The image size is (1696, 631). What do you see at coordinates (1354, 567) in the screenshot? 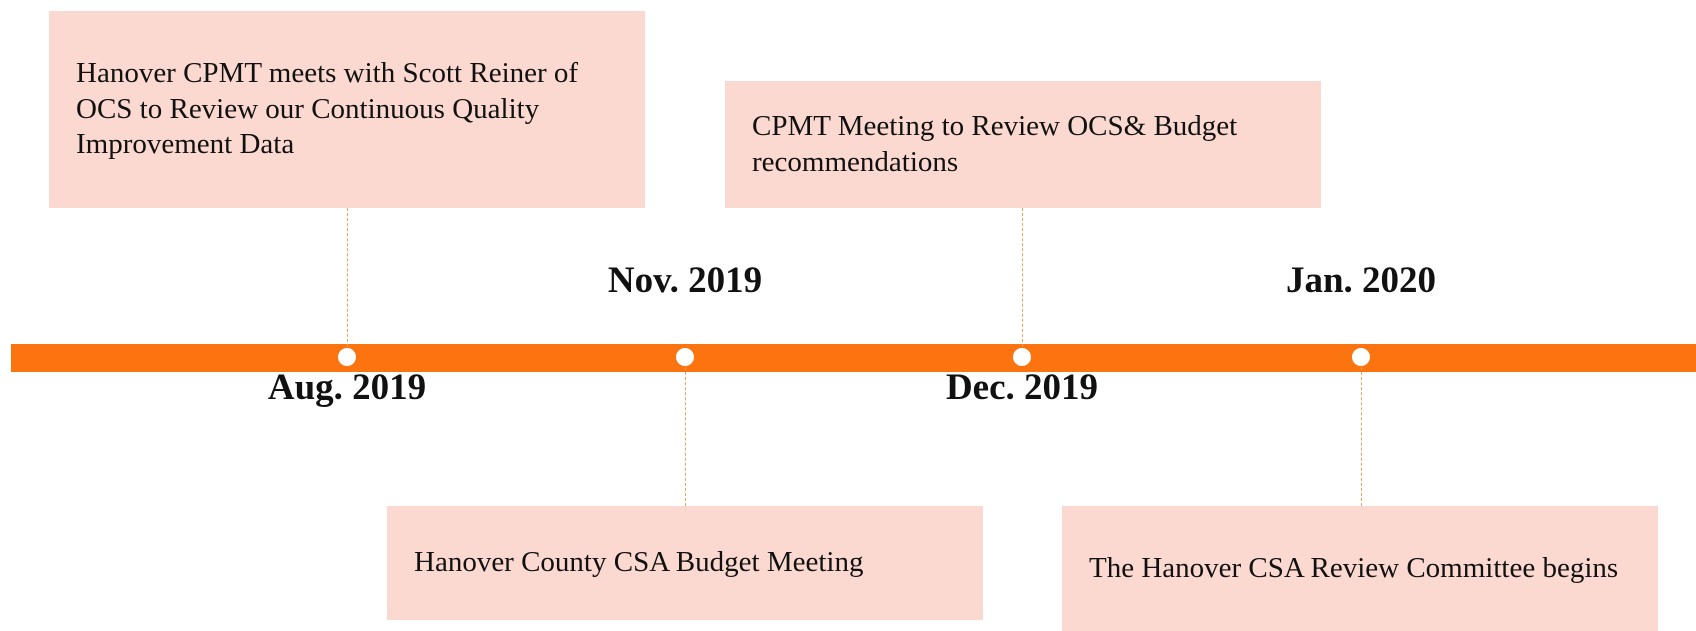
I see `event-text: The Hanover CSA Review Committee begins` at bounding box center [1354, 567].